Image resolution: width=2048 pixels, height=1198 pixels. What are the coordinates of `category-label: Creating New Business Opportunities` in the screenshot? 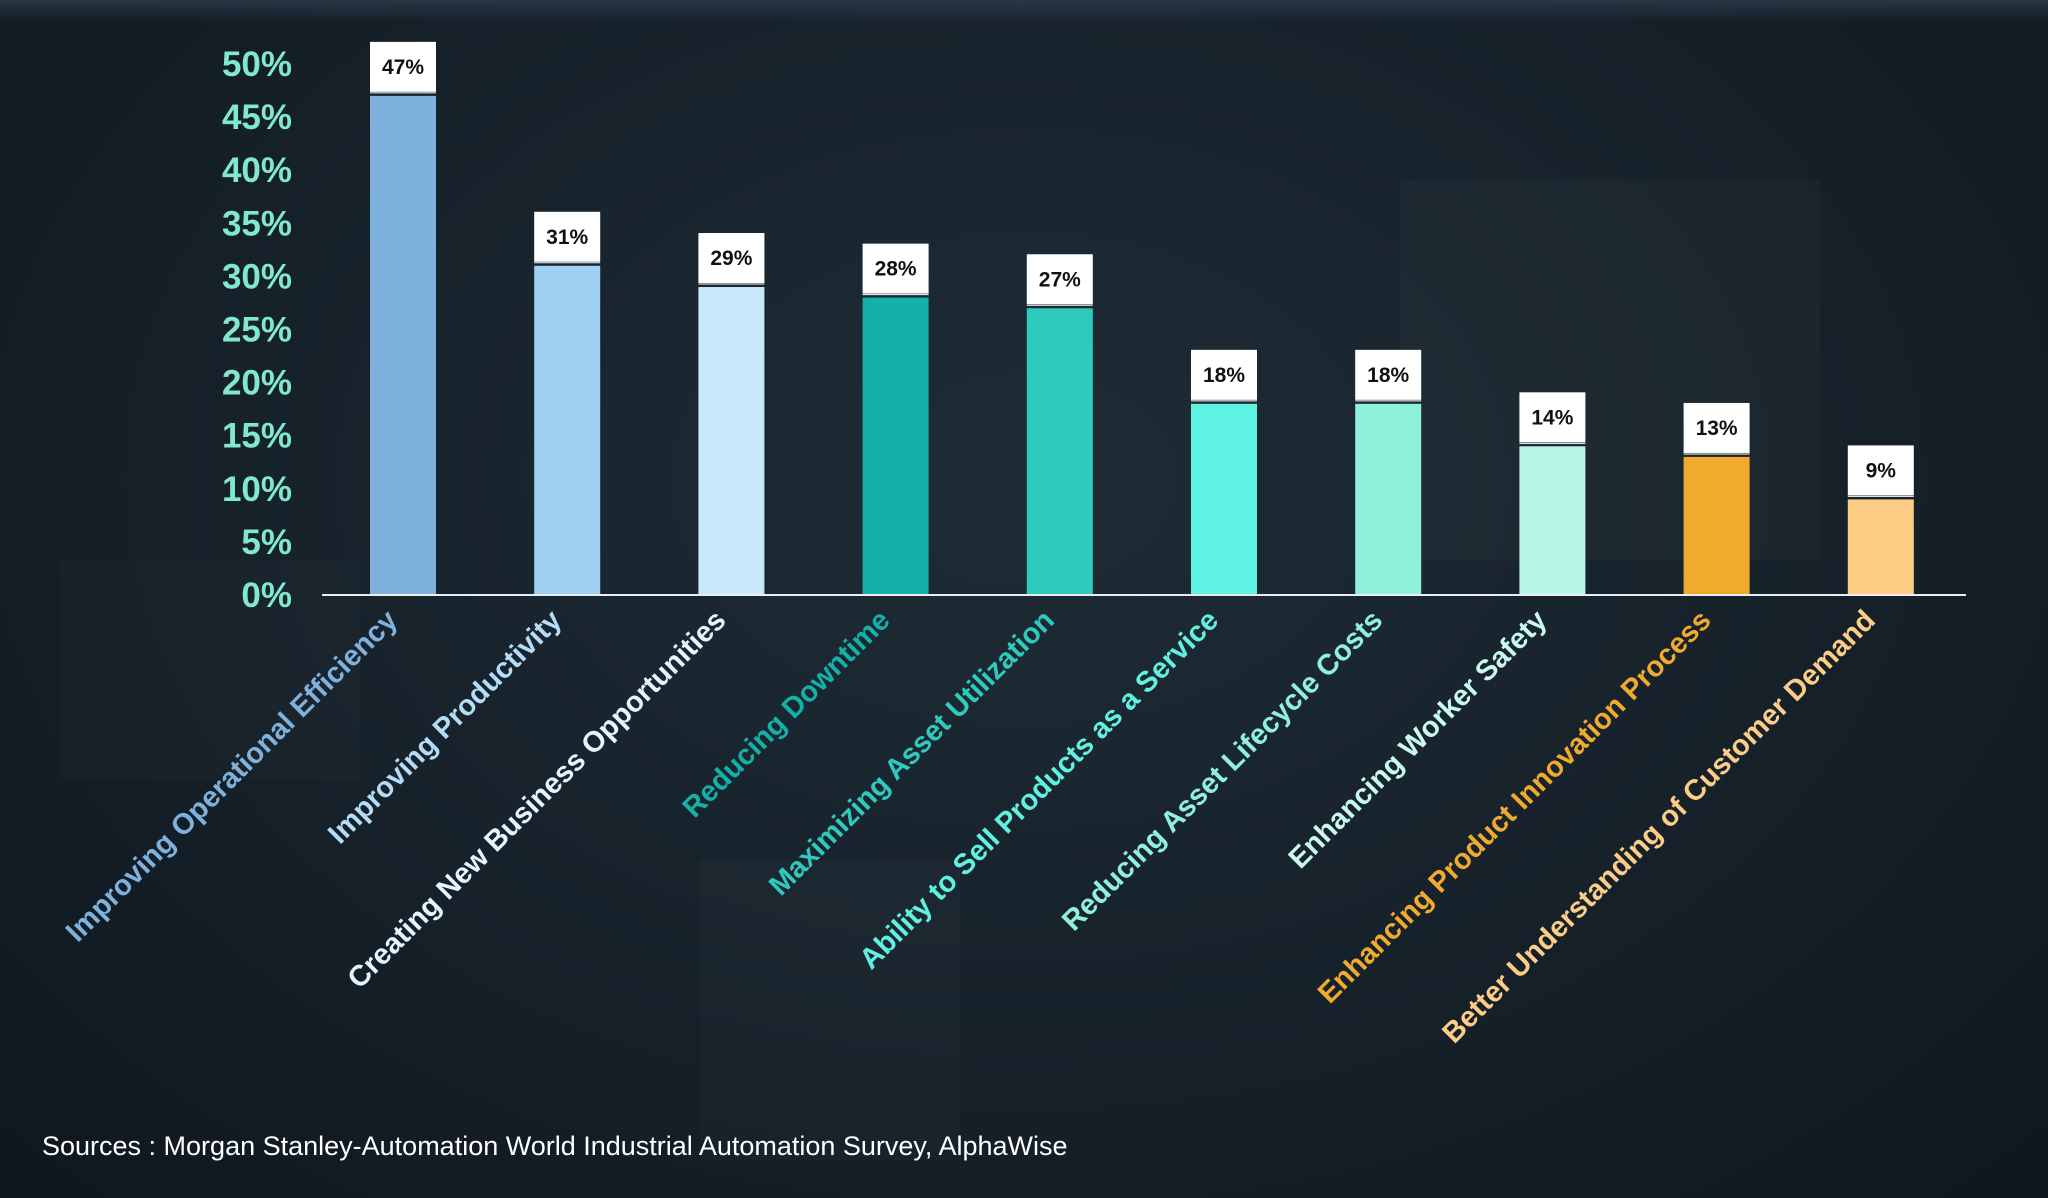 It's located at (537, 799).